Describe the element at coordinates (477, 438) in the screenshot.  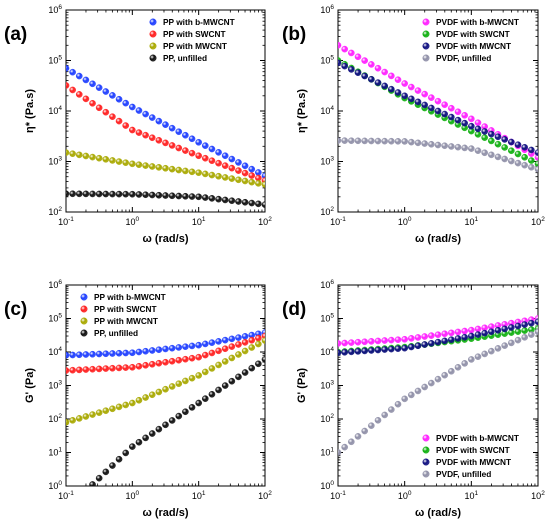
I see `legend-label: PVDF with b-MWCNT` at that location.